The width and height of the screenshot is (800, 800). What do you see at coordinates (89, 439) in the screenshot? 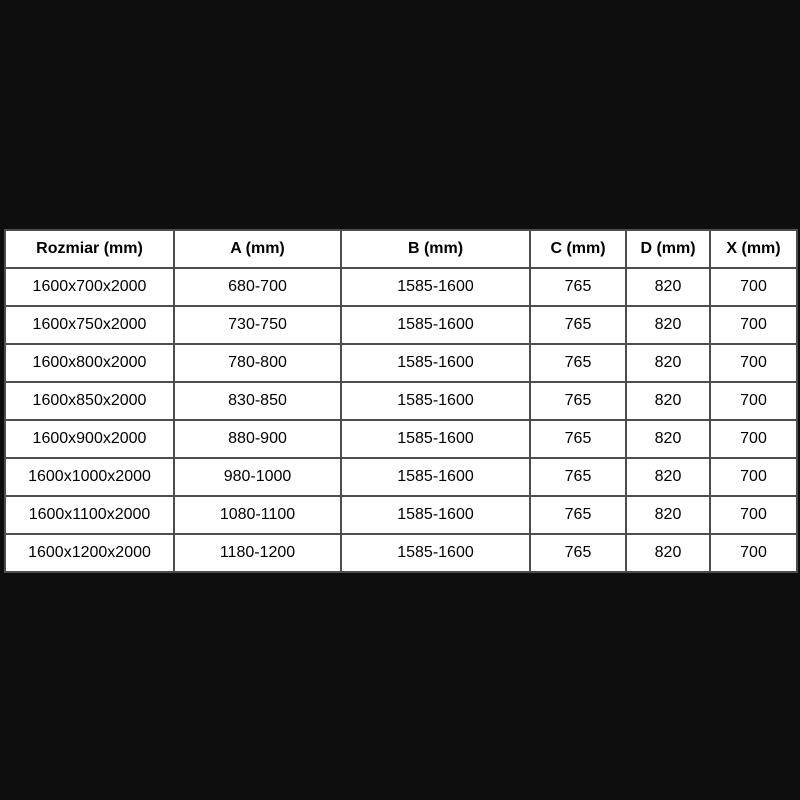
I see `table-cell: 1600x900x2000` at bounding box center [89, 439].